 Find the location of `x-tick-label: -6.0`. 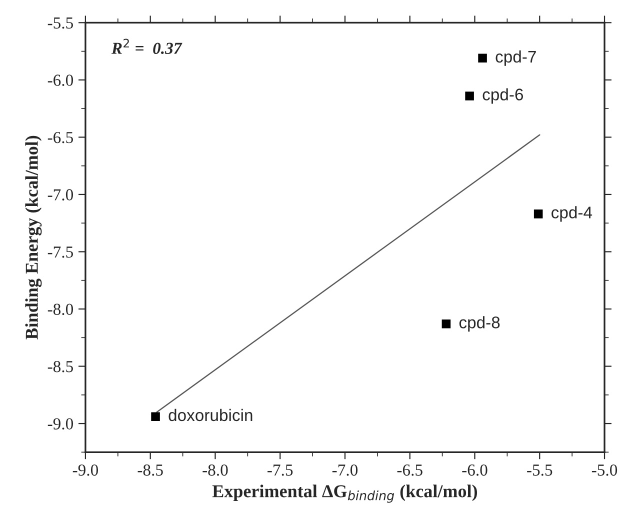

x-tick-label: -6.0 is located at coordinates (475, 470).